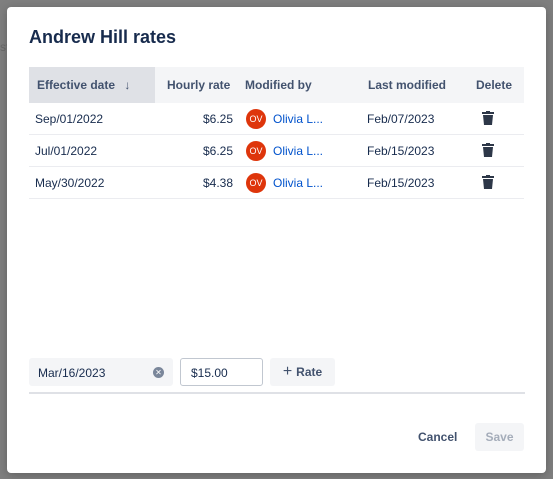 The height and width of the screenshot is (479, 553). I want to click on column-header-delete: Delete, so click(494, 85).